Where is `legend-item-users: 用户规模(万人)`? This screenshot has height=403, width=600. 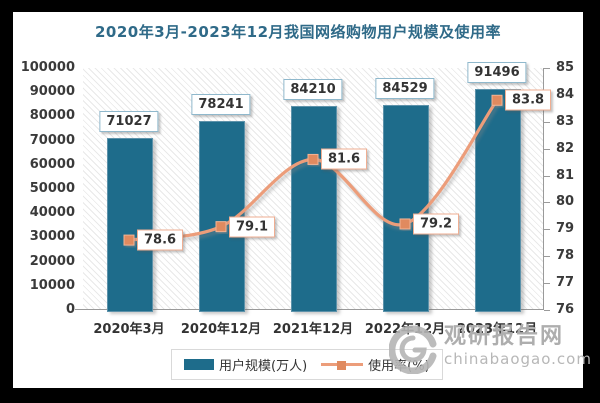 legend-item-users: 用户规模(万人) is located at coordinates (245, 364).